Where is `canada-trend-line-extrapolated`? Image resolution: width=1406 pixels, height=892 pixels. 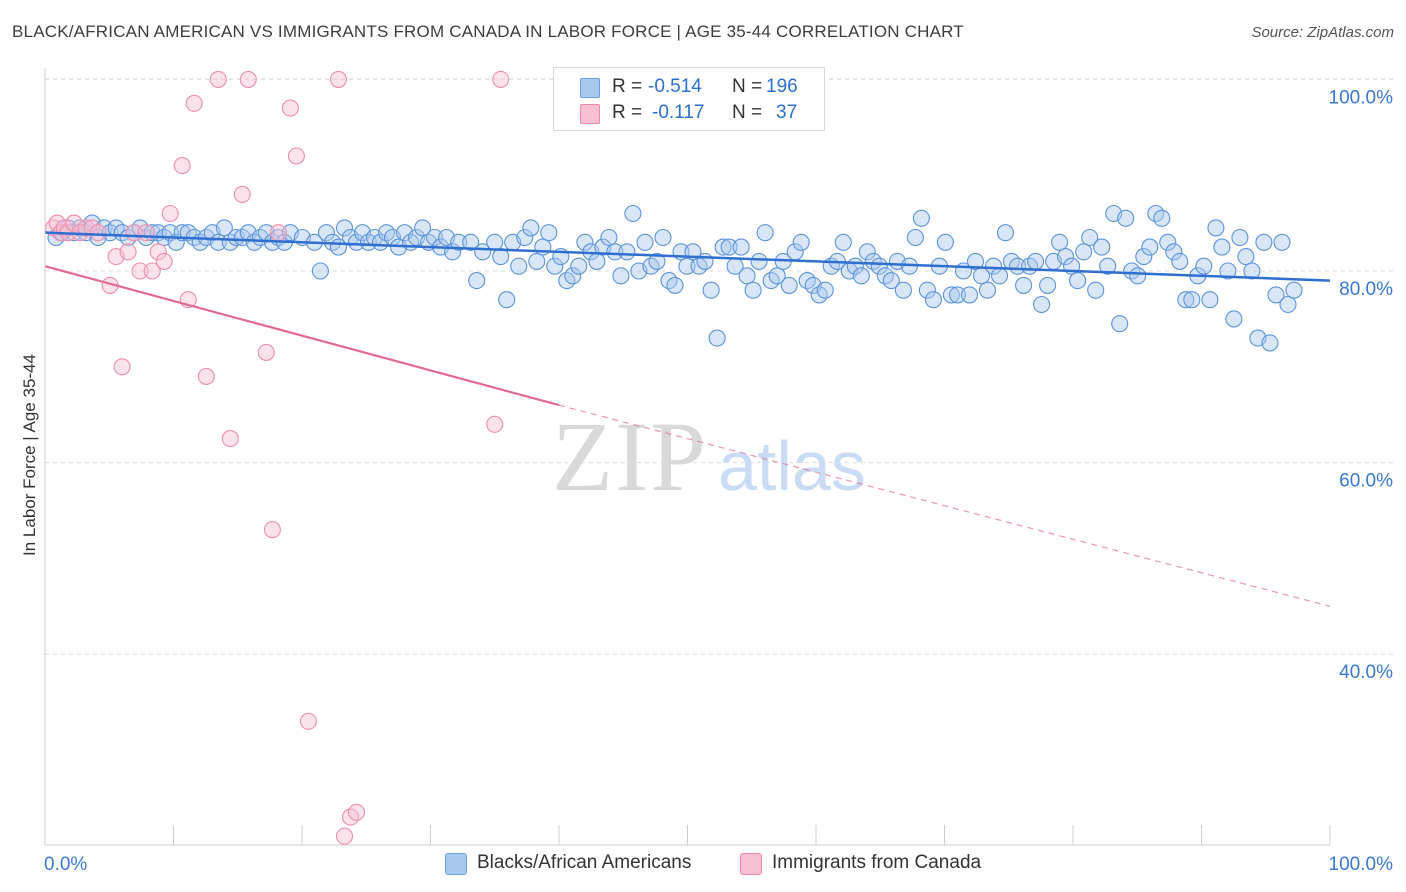
canada-trend-line-extrapolated is located at coordinates (944, 505).